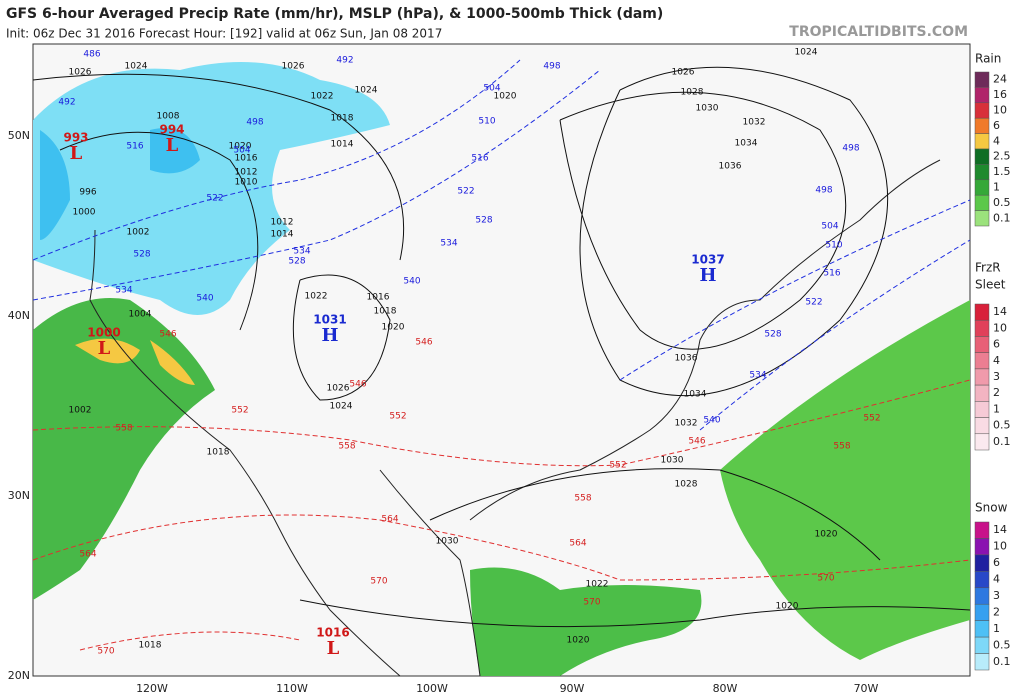  Describe the element at coordinates (725, 688) in the screenshot. I see `lon-label: 80W` at that location.